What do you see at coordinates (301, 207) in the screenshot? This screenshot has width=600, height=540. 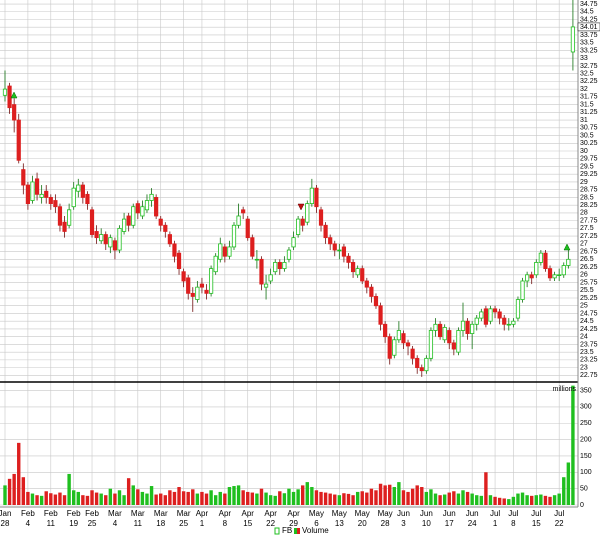 I see `signal-marker` at bounding box center [301, 207].